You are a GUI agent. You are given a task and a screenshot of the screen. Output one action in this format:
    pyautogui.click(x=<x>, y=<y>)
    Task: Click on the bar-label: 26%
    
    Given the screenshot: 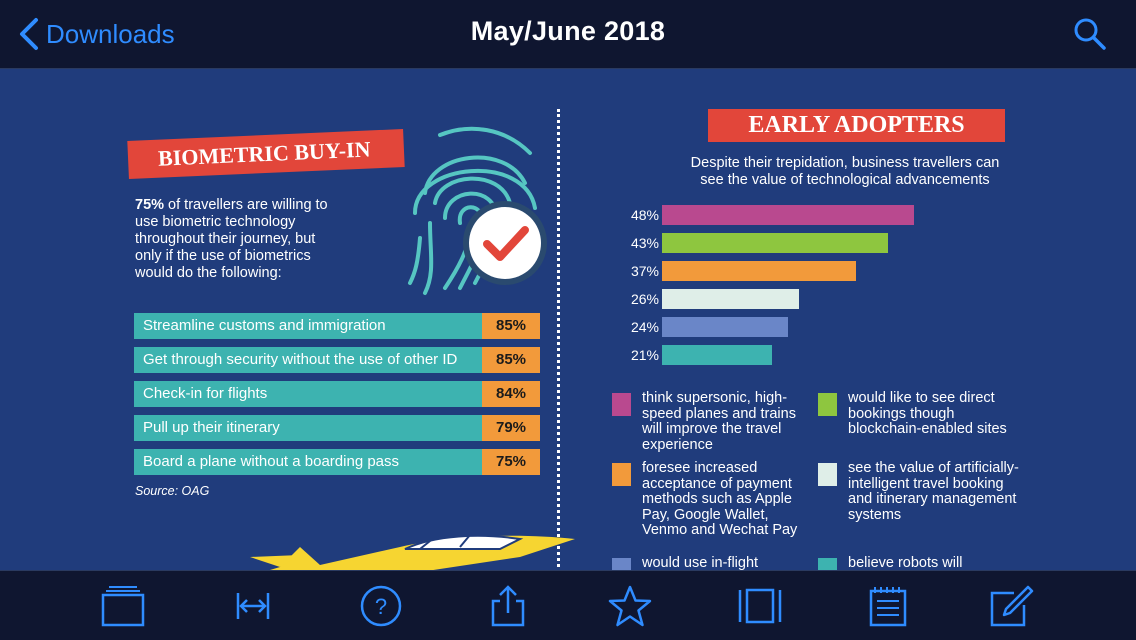 What is the action you would take?
    pyautogui.click(x=644, y=299)
    